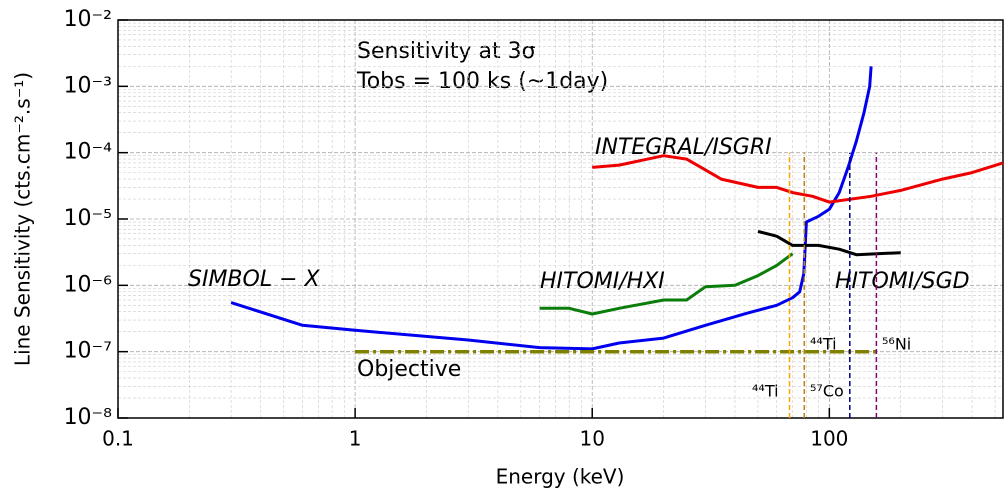 The image size is (1005, 491). What do you see at coordinates (88, 351) in the screenshot?
I see `y-tick-label: 10⁻⁷` at bounding box center [88, 351].